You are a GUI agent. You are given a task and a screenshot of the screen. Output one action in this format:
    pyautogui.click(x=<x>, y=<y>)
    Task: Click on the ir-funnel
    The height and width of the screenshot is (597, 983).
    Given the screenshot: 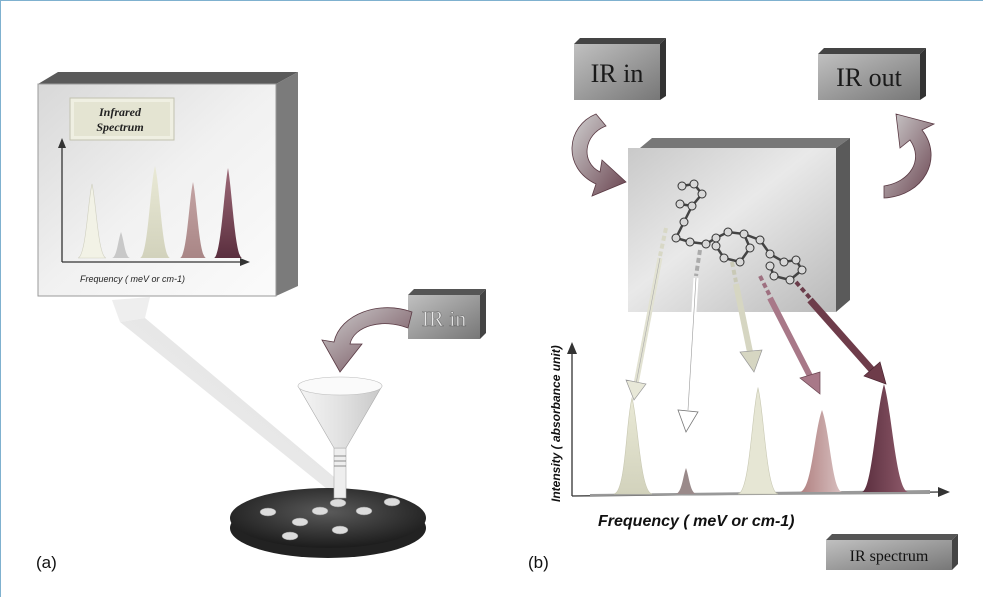 What is the action you would take?
    pyautogui.click(x=340, y=437)
    